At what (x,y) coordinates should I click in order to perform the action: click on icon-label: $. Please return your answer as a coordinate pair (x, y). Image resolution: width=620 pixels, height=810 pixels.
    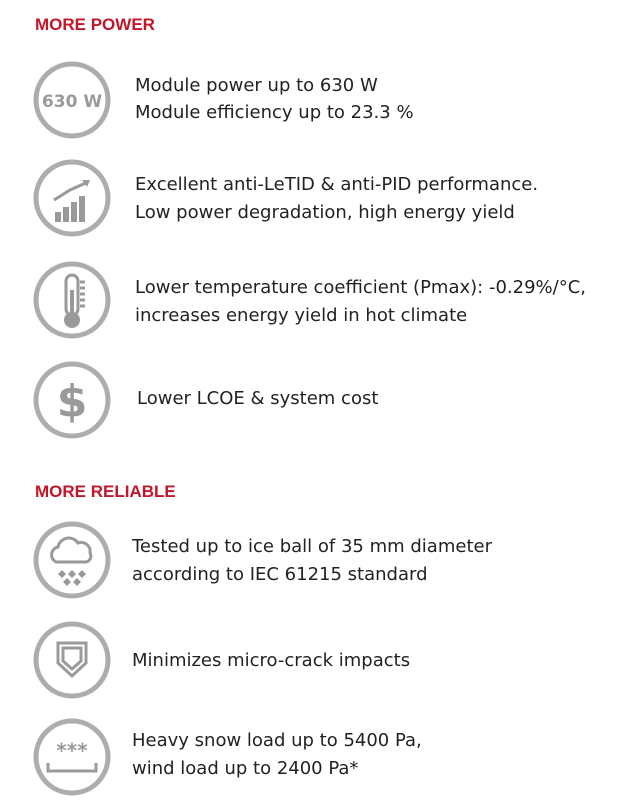
    Looking at the image, I should click on (72, 401).